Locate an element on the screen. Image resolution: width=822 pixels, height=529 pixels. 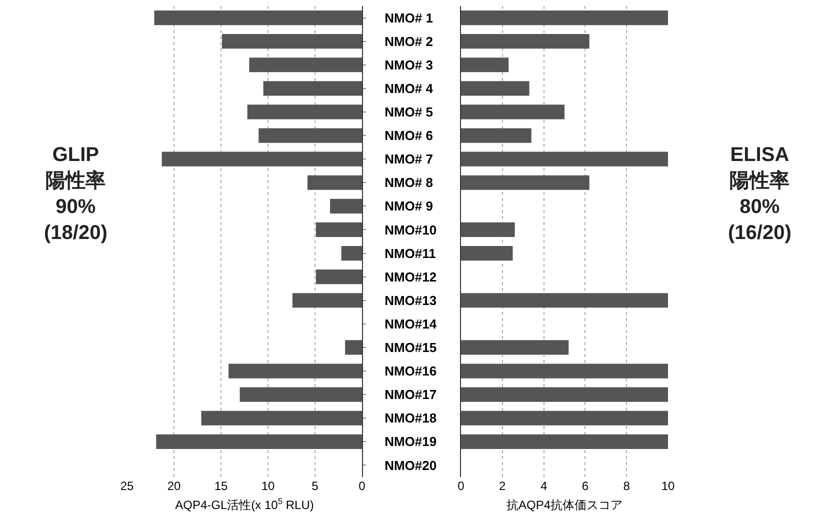
x-axis-title: AQP4-GL活性(x 10$^{5}$ RLU) is located at coordinates (244, 504).